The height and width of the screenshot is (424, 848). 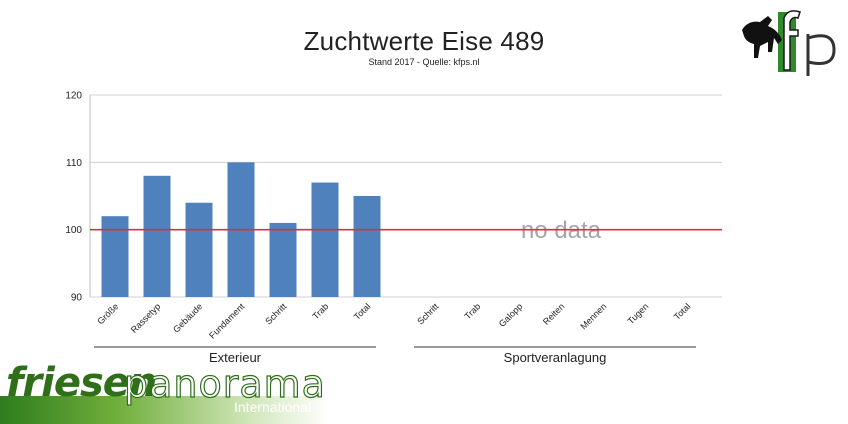 What do you see at coordinates (74, 163) in the screenshot?
I see `y-tick-label: 110` at bounding box center [74, 163].